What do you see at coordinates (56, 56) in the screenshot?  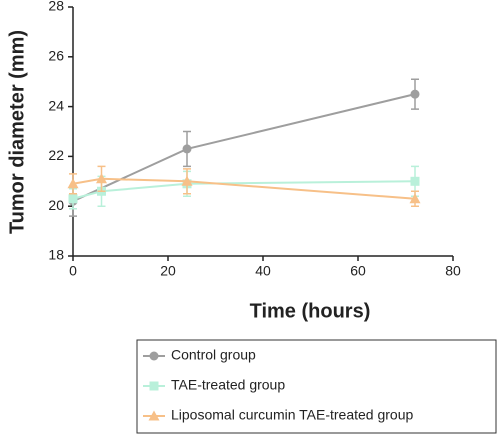 I see `y-tick-label: 26` at bounding box center [56, 56].